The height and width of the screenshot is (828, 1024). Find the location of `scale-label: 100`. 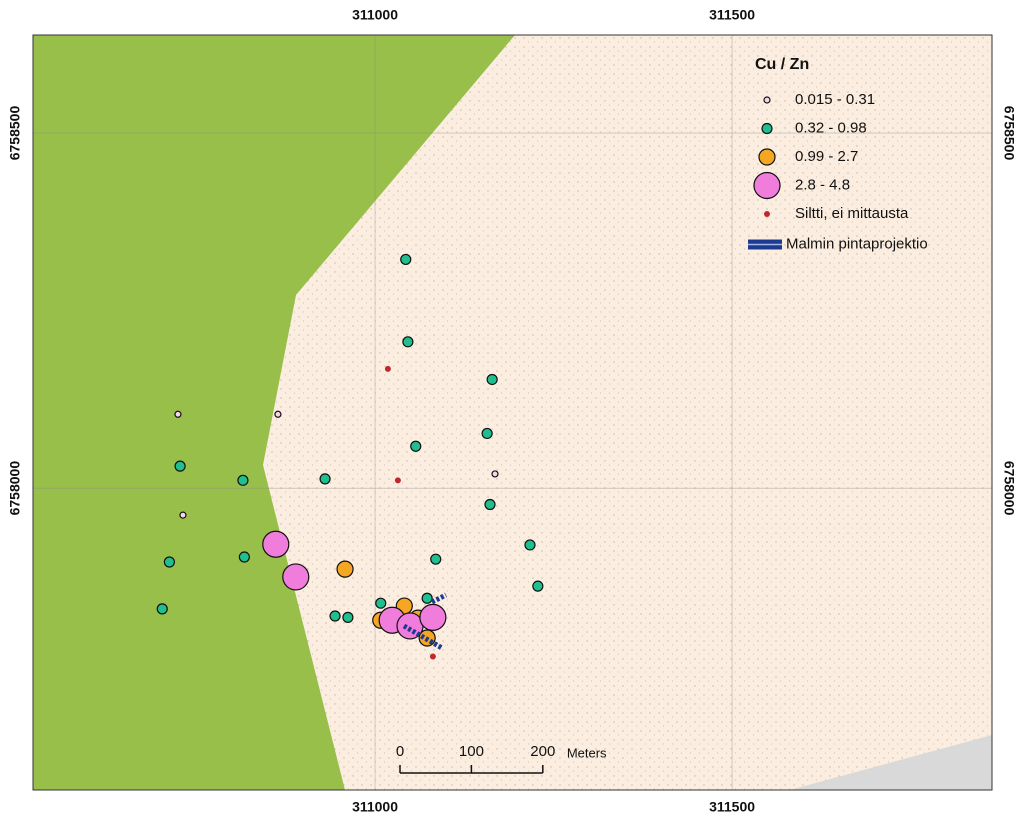

scale-label: 100 is located at coordinates (471, 751).